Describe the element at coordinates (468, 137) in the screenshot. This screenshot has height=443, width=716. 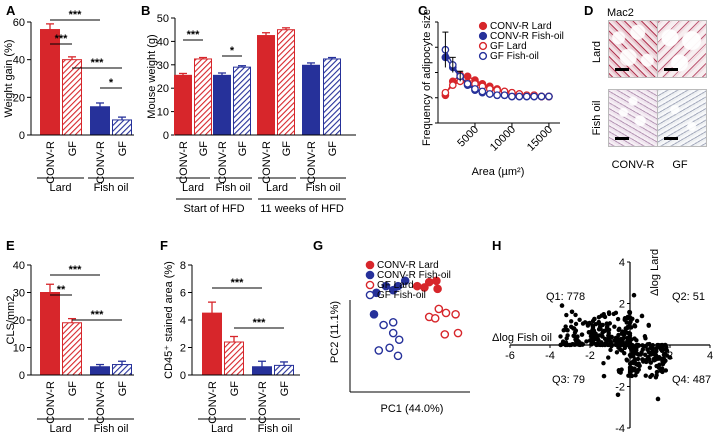
I see `x-tick-label: 5000` at that location.